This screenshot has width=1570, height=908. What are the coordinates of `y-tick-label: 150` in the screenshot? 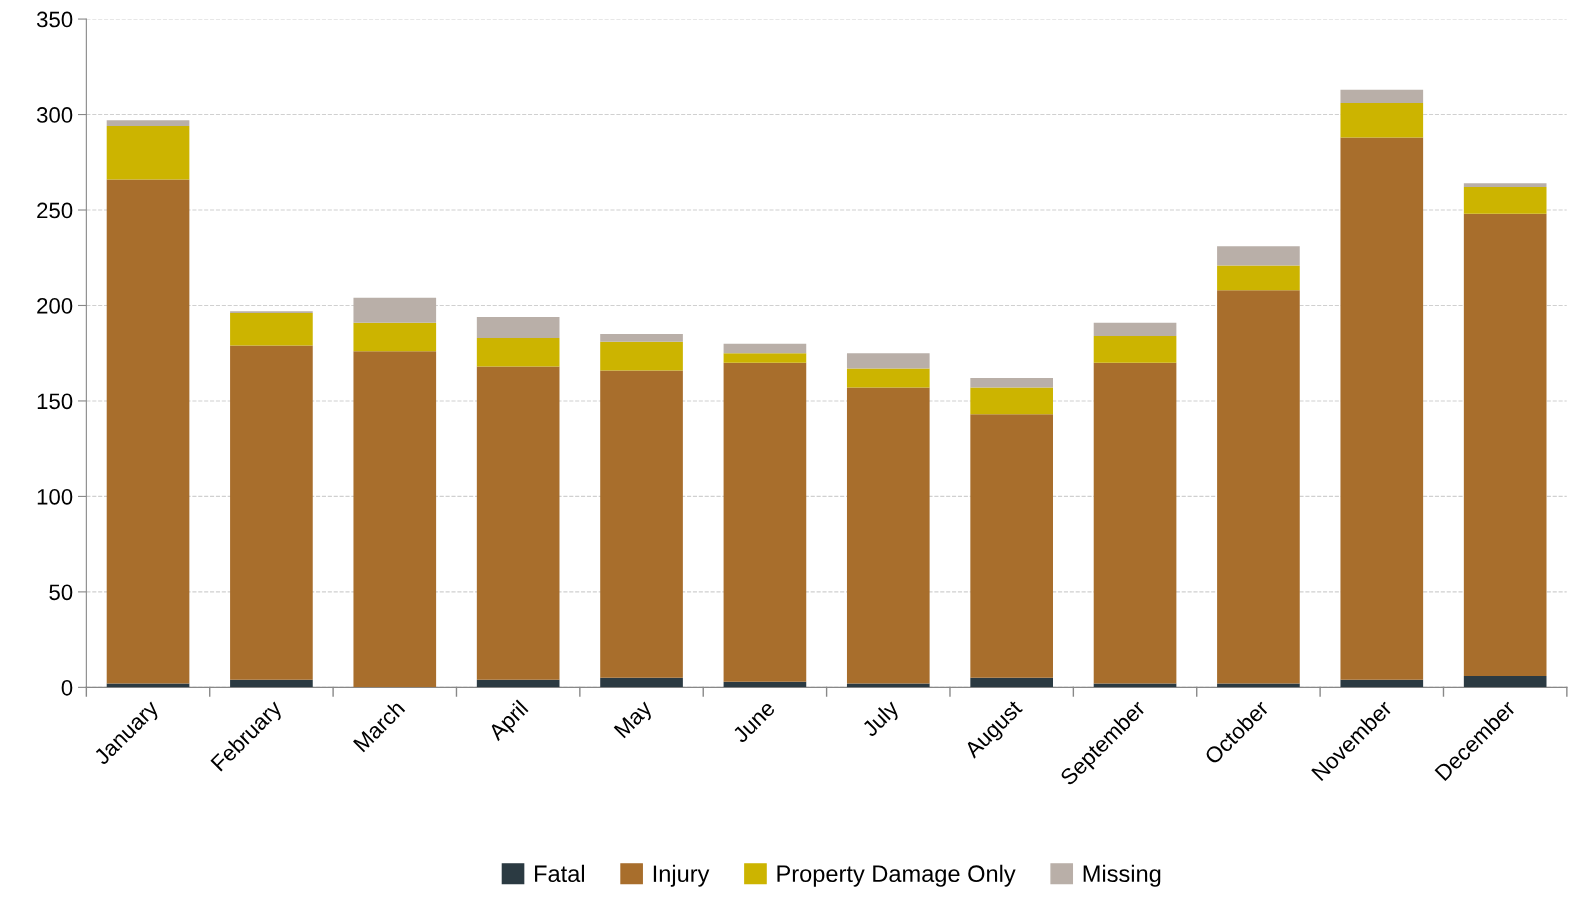 It's located at (55, 401).